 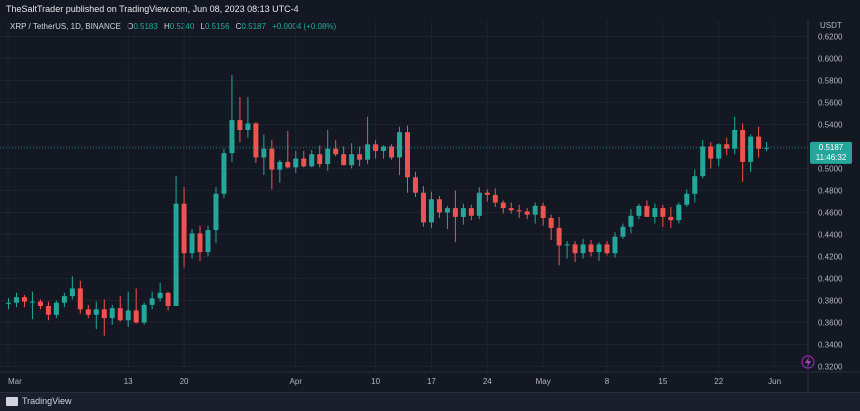 What do you see at coordinates (830, 301) in the screenshot?
I see `price-tick-label: 0.3800` at bounding box center [830, 301].